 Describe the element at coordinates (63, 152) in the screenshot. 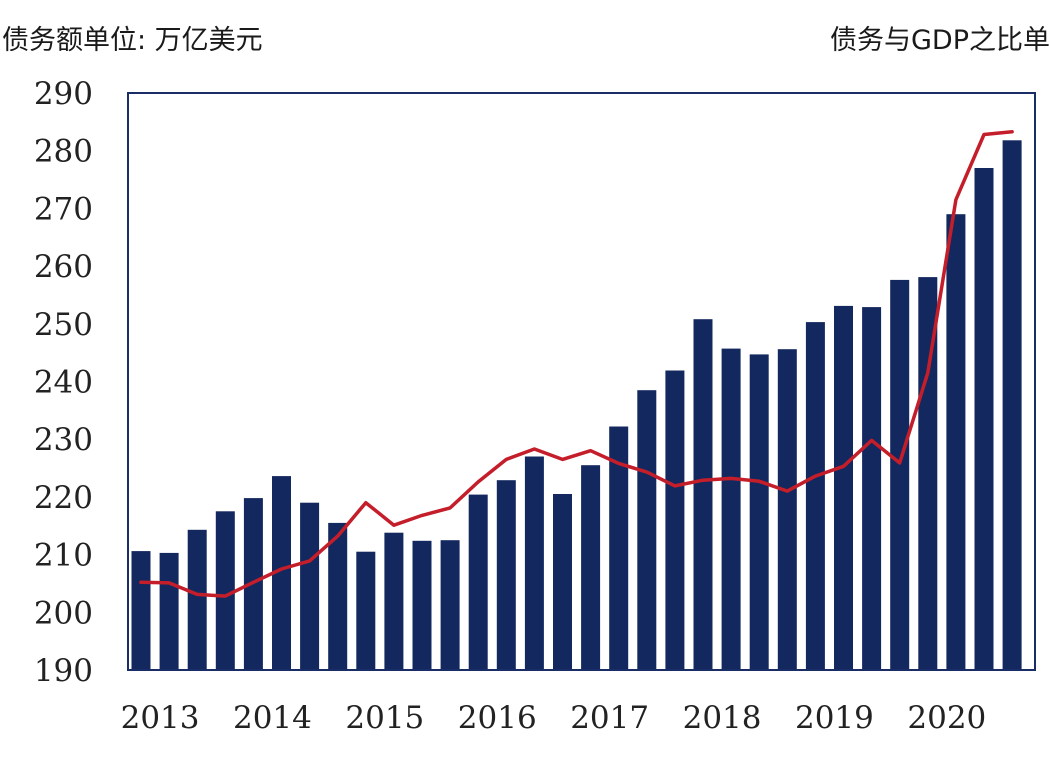

I see `y-tick-label: 280` at that location.